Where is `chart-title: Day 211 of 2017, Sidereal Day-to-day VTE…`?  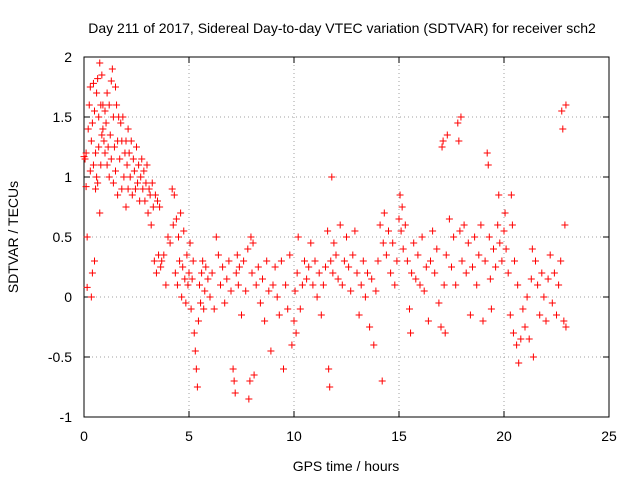
chart-title: Day 211 of 2017, Sidereal Day-to-day VTE… is located at coordinates (342, 28).